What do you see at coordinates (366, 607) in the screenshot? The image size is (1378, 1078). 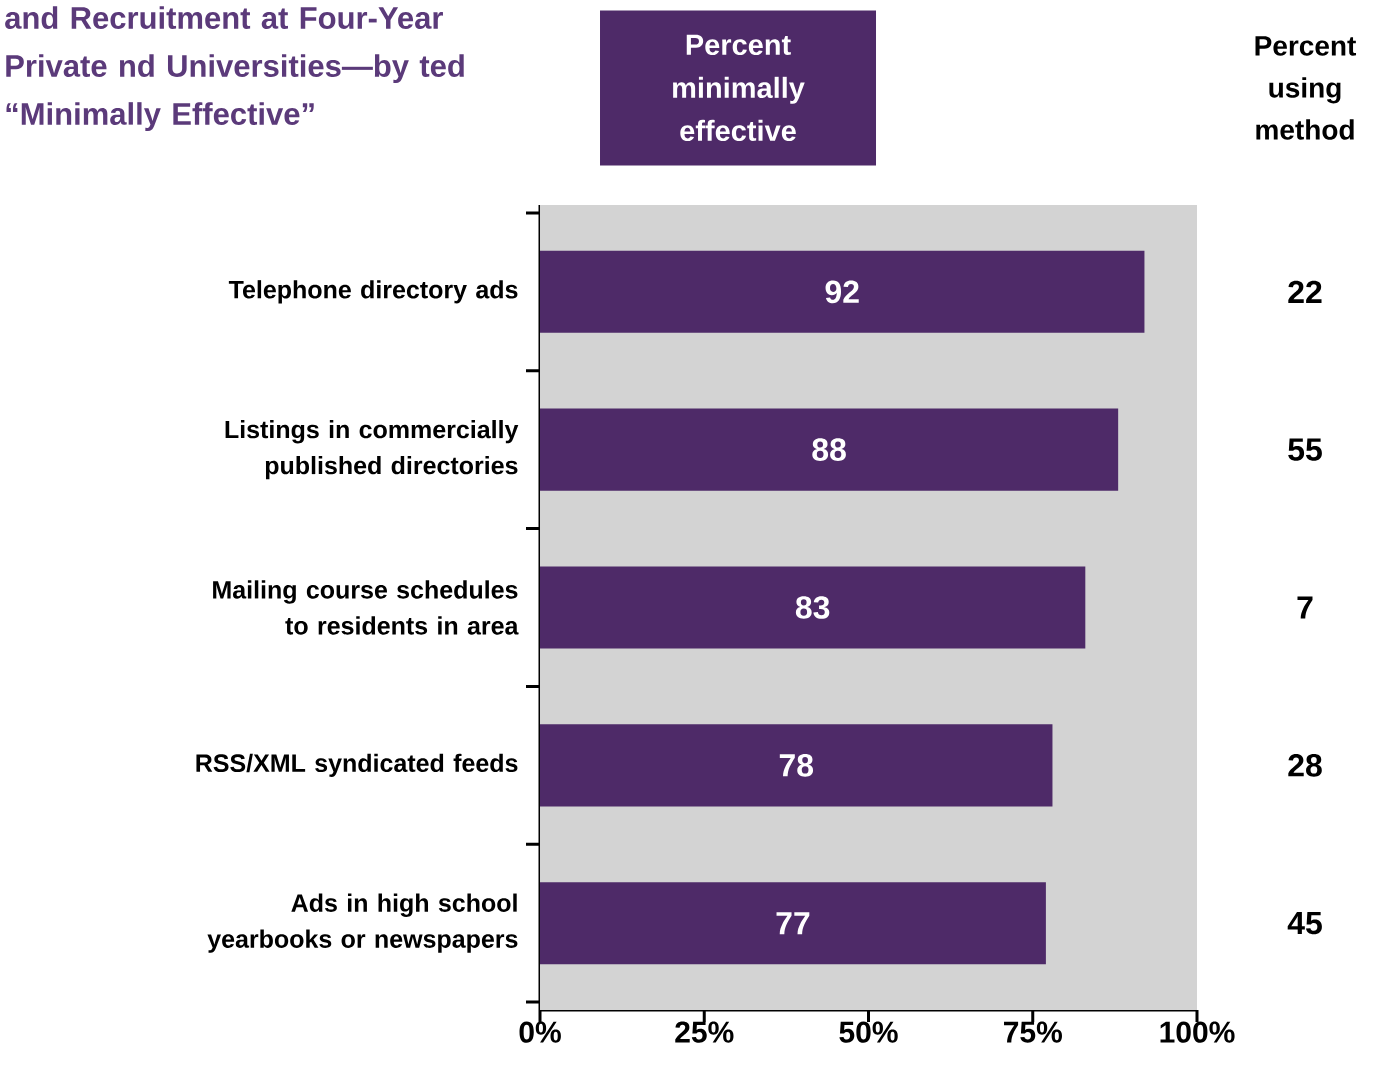 I see `y-tick-label: Mailing course schedules to residents in area` at bounding box center [366, 607].